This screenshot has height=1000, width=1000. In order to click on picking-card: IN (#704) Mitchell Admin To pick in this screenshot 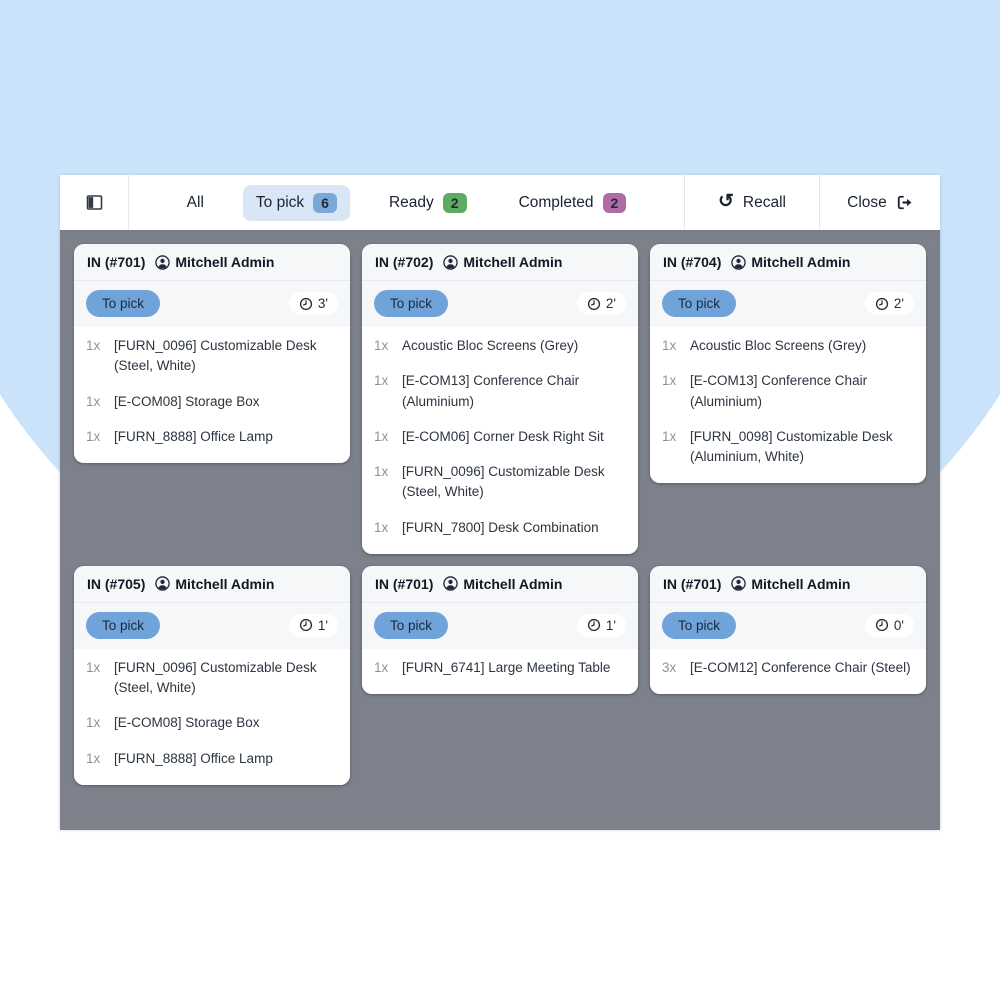, I will do `click(788, 364)`.